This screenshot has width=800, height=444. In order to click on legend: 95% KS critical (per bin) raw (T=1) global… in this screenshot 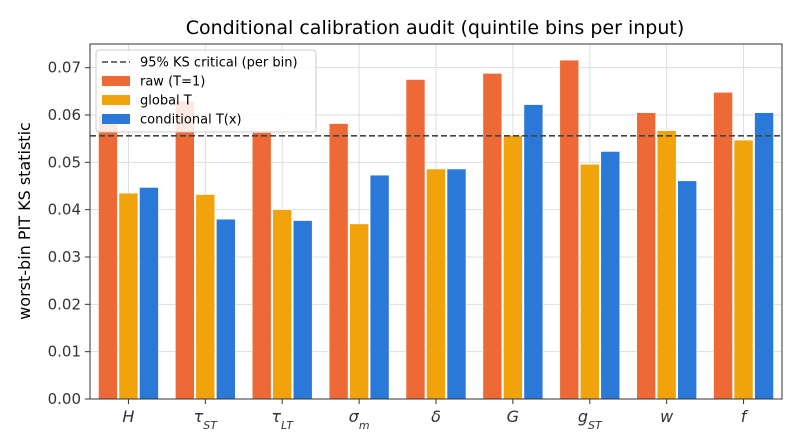, I will do `click(206, 91)`.